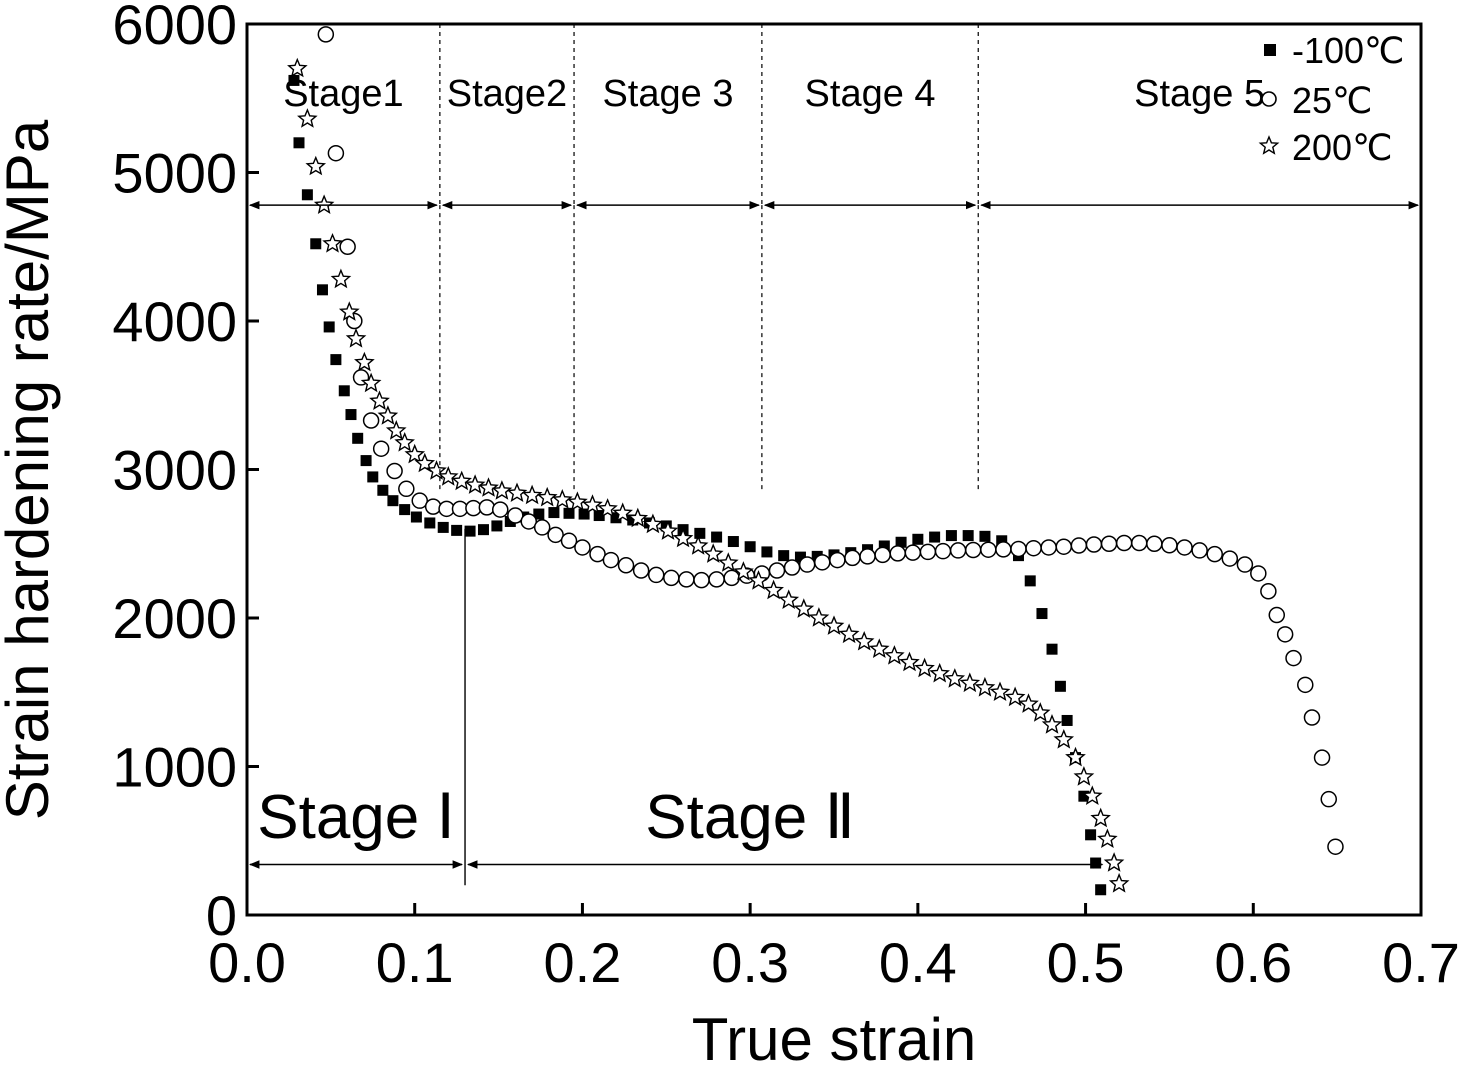 The height and width of the screenshot is (1066, 1462). Describe the element at coordinates (1316, 100) in the screenshot. I see `legend-entry-25: 25℃` at that location.